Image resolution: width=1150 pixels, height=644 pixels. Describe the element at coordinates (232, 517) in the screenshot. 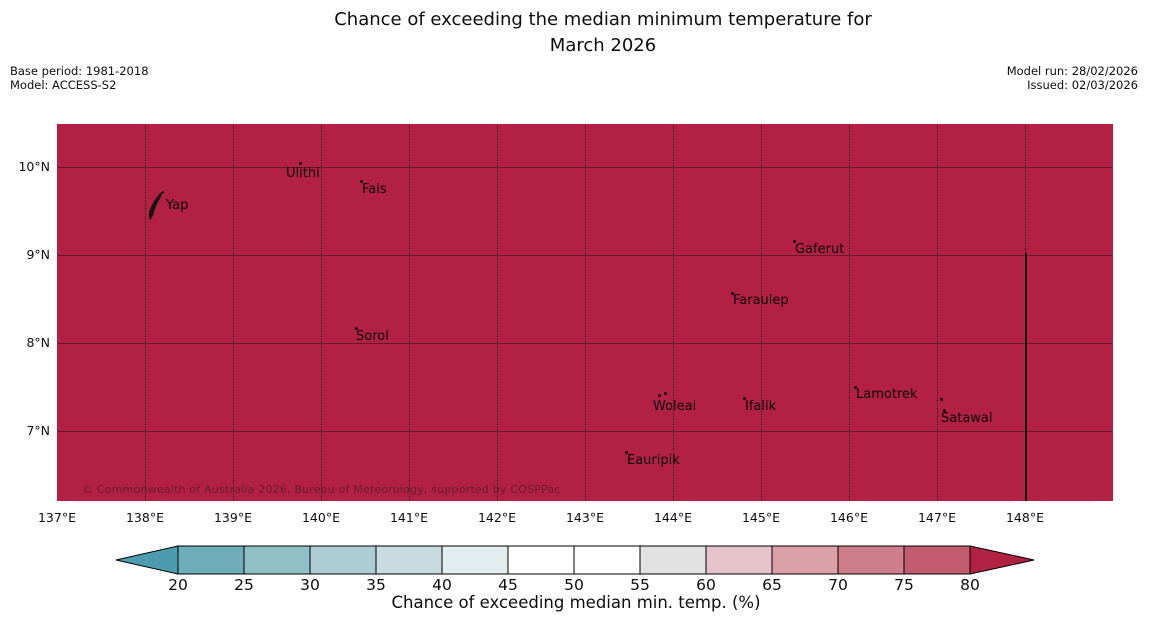

I see `x-tick-label: 139°E` at that location.